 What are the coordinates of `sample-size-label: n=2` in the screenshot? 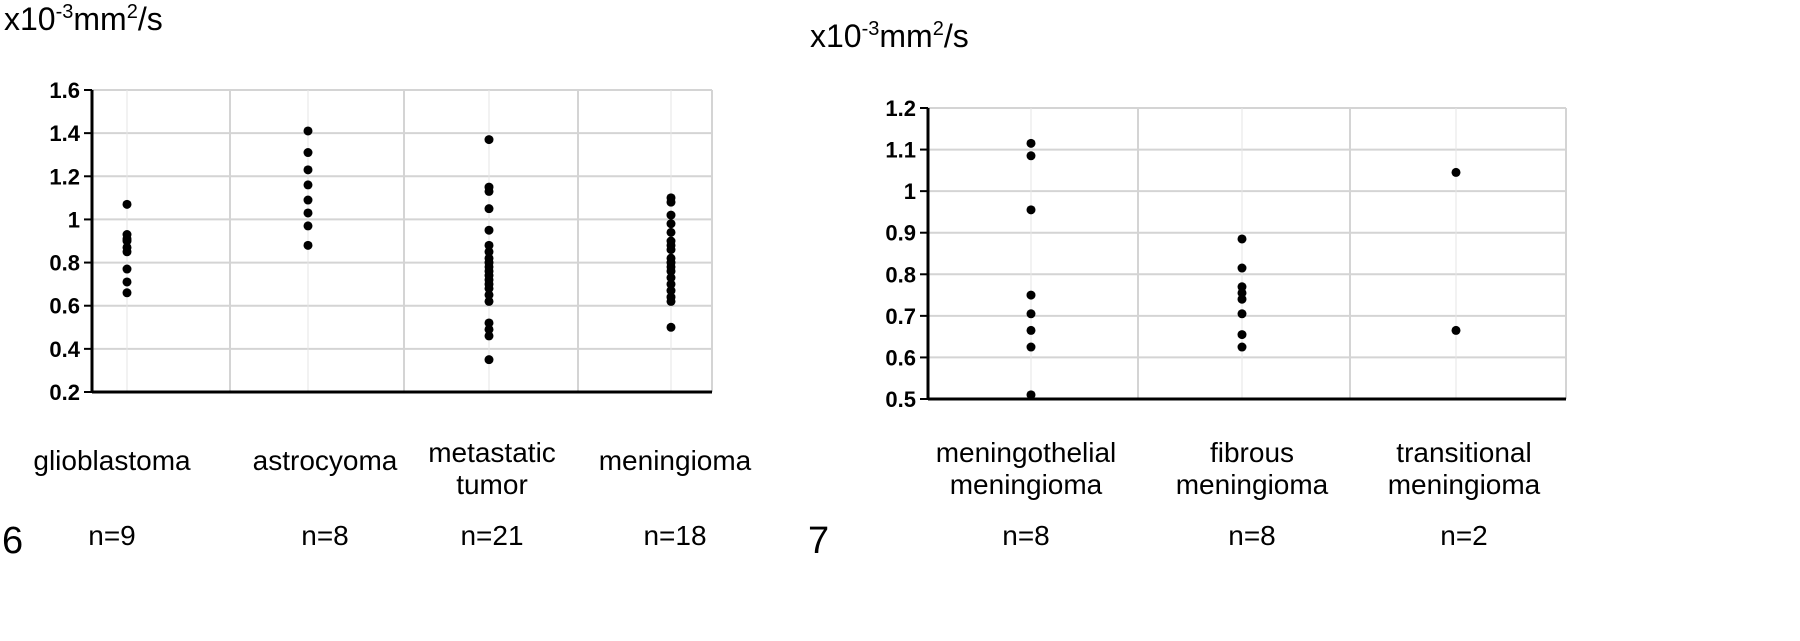 It's located at (1464, 535).